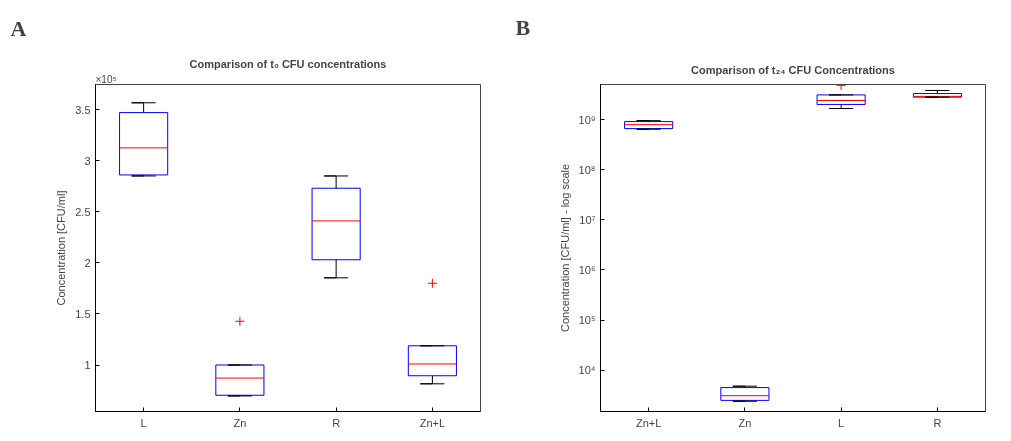 The image size is (1011, 441). Describe the element at coordinates (87, 262) in the screenshot. I see `y-tick-label: 2` at that location.